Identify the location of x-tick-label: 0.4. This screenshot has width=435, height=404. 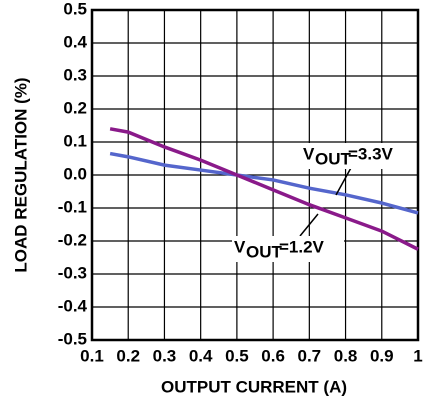
(201, 355).